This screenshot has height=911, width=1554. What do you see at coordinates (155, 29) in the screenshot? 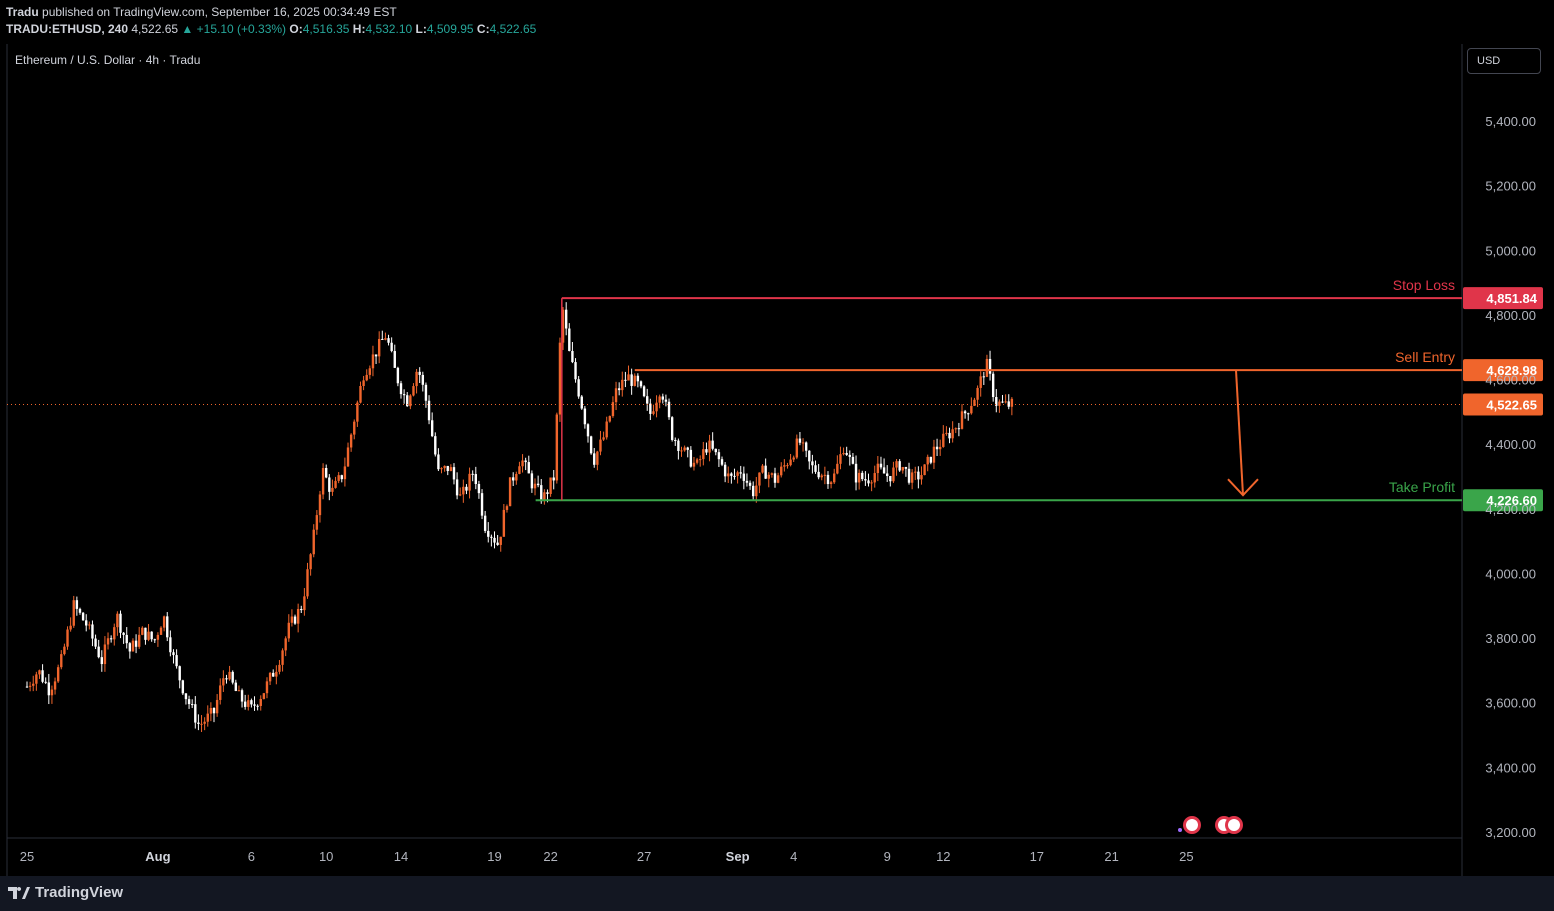
I see `last-price: 4,522.65` at bounding box center [155, 29].